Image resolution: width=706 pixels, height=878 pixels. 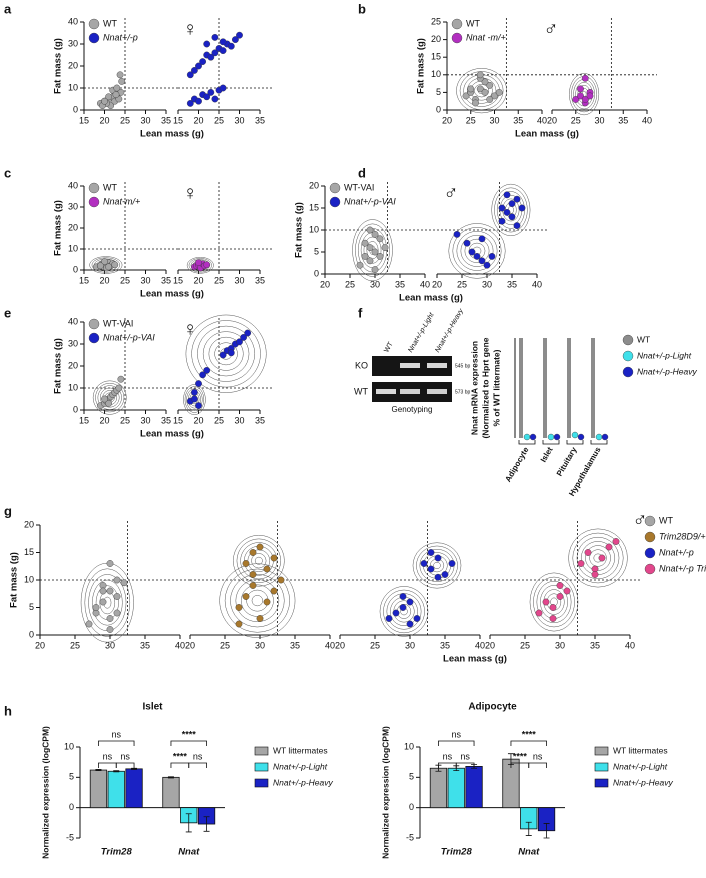 I want to click on category-label: Trim28, so click(x=117, y=852).